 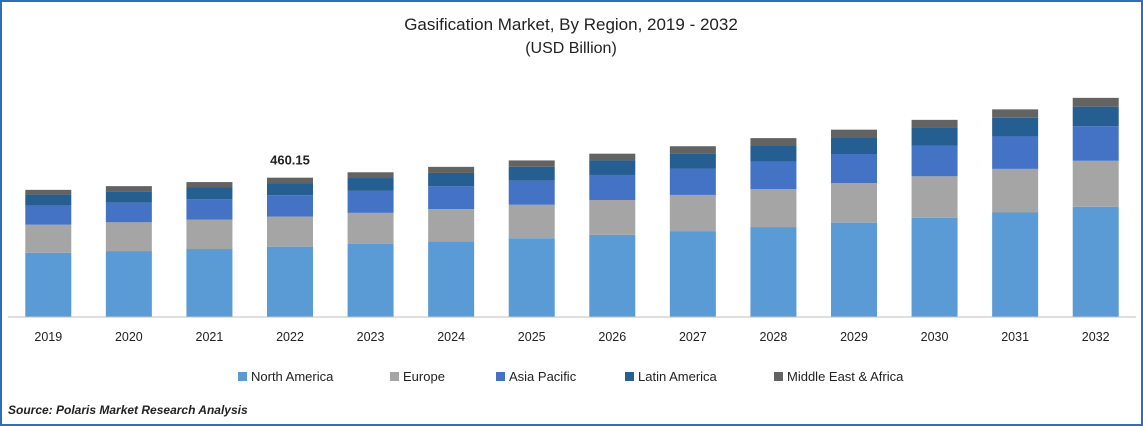 What do you see at coordinates (692, 213) in the screenshot?
I see `bar-2027-europe` at bounding box center [692, 213].